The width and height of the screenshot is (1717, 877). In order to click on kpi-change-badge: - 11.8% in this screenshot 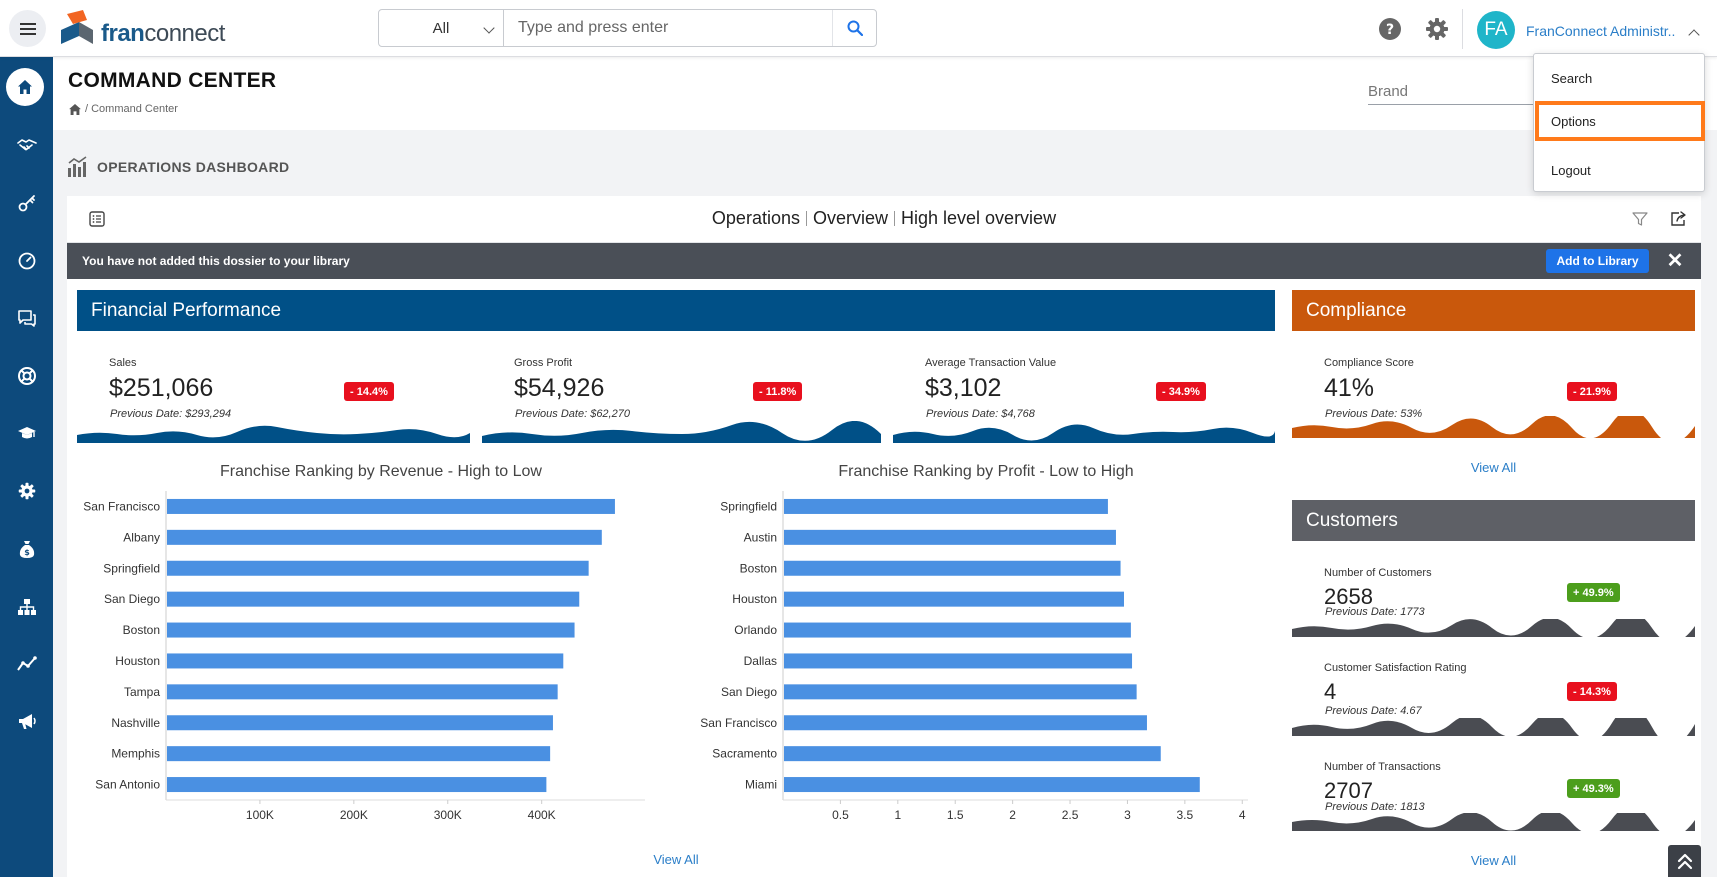, I will do `click(778, 391)`.